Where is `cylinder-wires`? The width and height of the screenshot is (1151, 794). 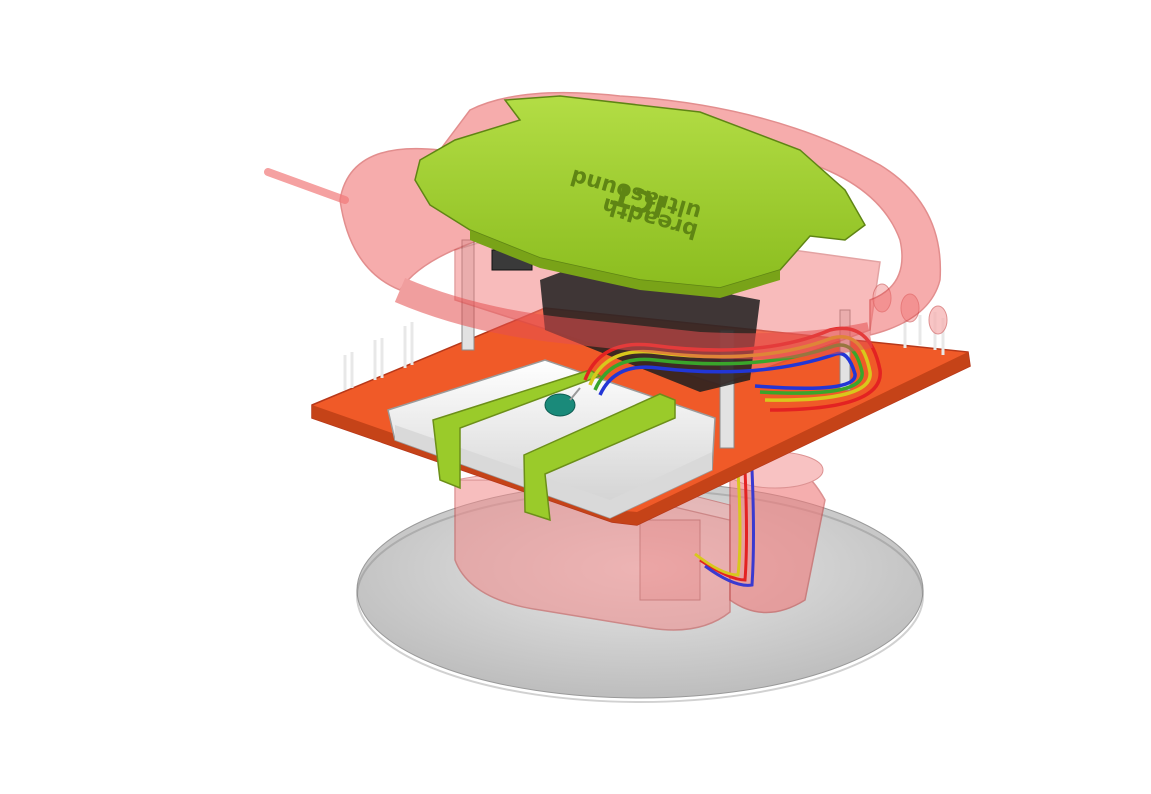 cylinder-wires is located at coordinates (724, 528).